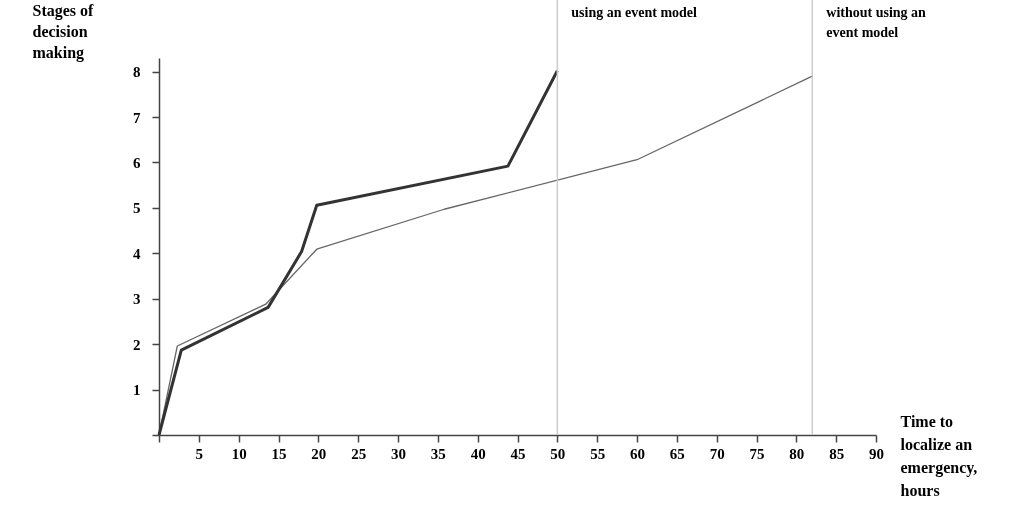 The image size is (1015, 513). Describe the element at coordinates (717, 453) in the screenshot. I see `x-tick-label: 70` at that location.